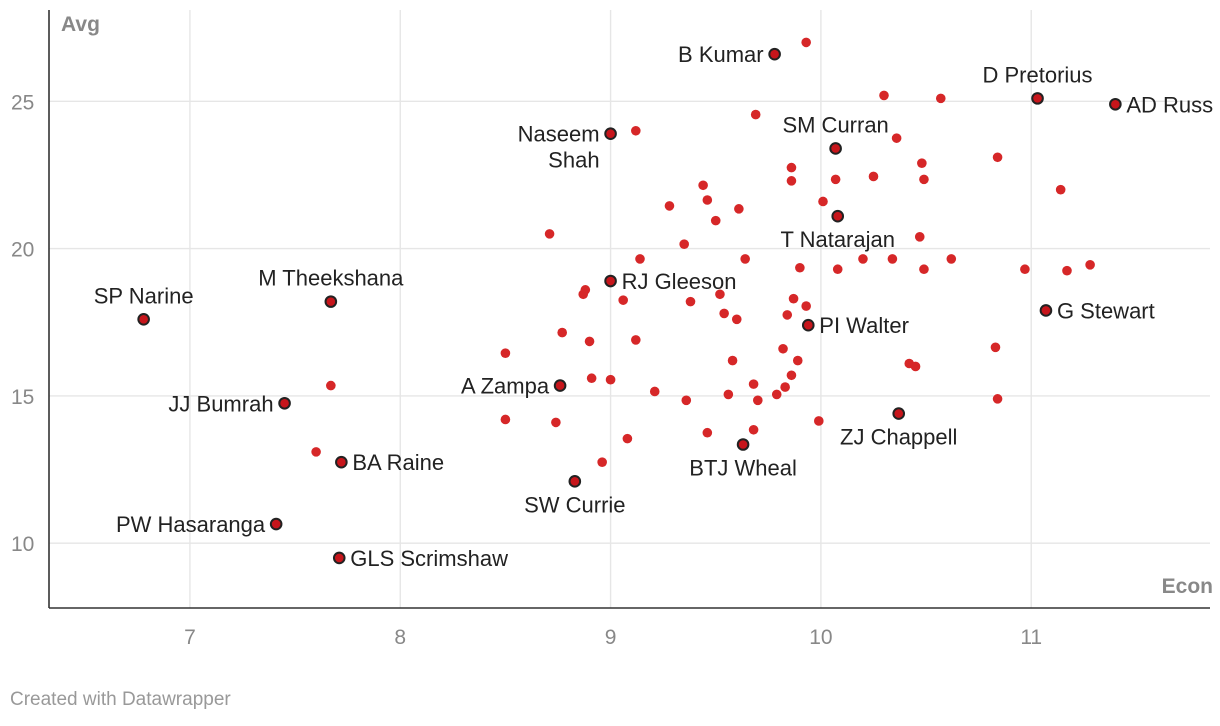 The image size is (1220, 726). What do you see at coordinates (22, 544) in the screenshot?
I see `y-tick-label: 10` at bounding box center [22, 544].